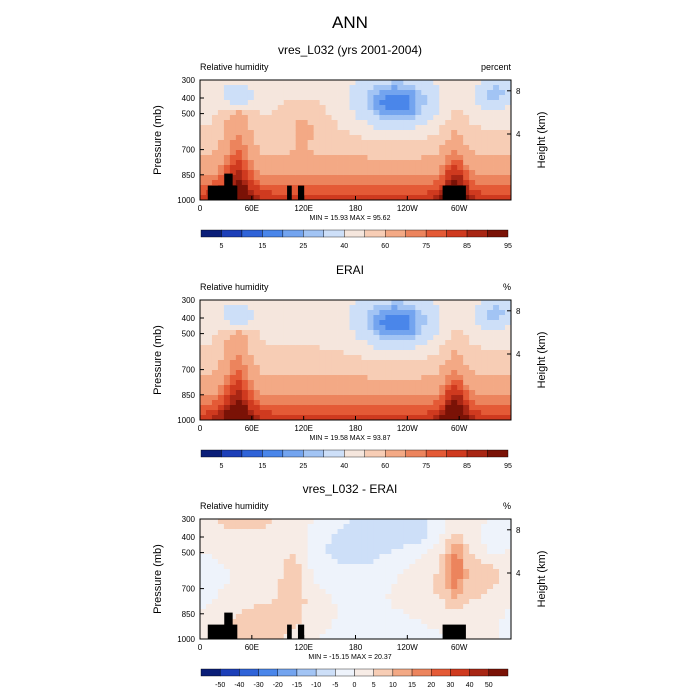  What do you see at coordinates (189, 114) in the screenshot?
I see `y-tick-label: 500` at bounding box center [189, 114].